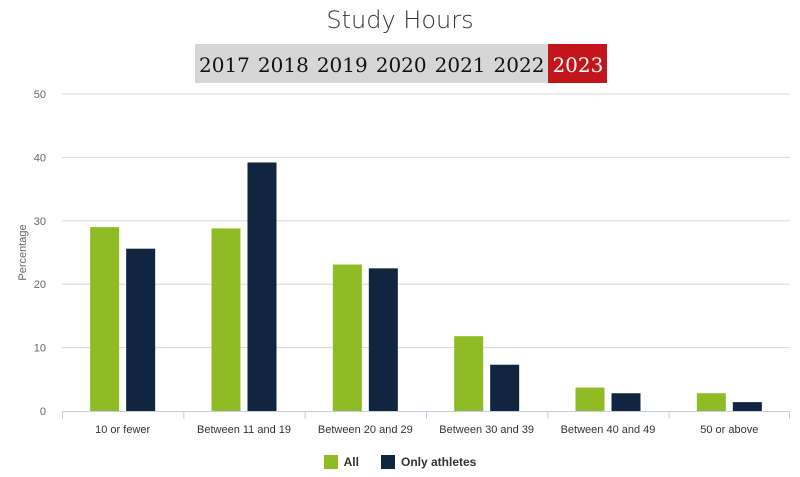 The image size is (800, 477). What do you see at coordinates (283, 65) in the screenshot?
I see `year-button-2018: 2018` at bounding box center [283, 65].